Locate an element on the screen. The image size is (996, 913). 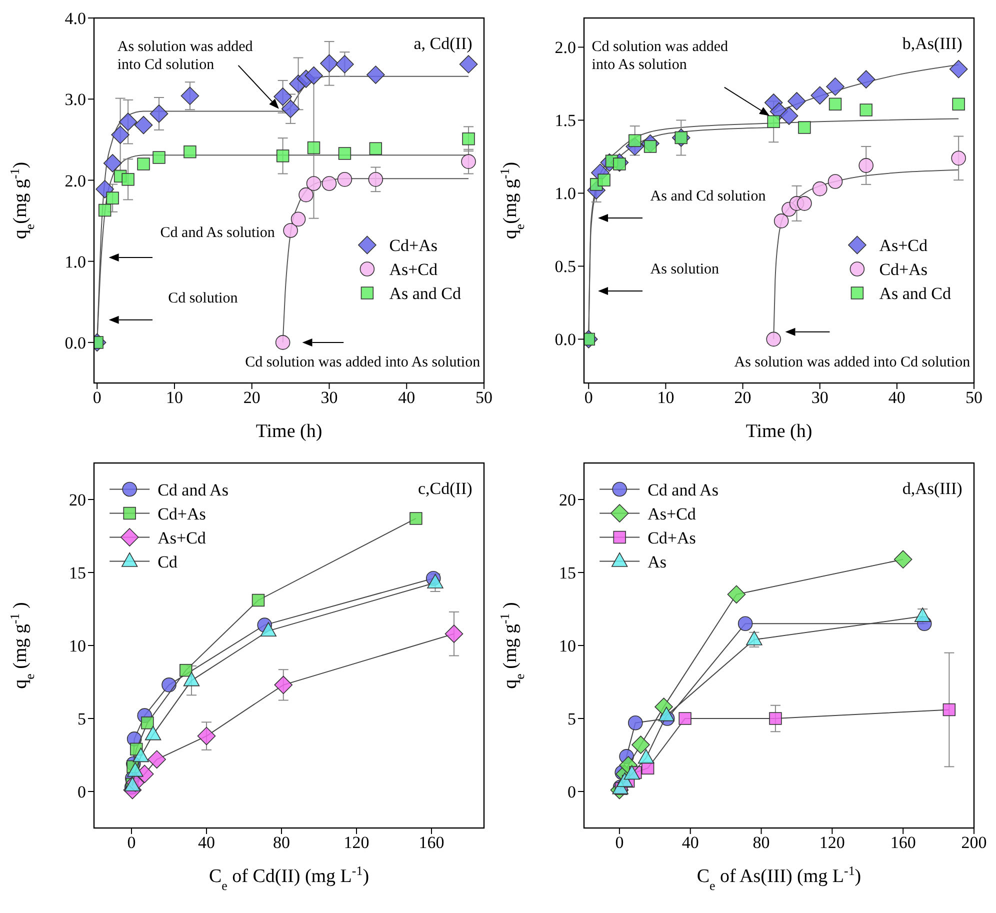
x-axis-title: C$_{e}$ of As(III) (mg L$^{-1}$) is located at coordinates (779, 877).